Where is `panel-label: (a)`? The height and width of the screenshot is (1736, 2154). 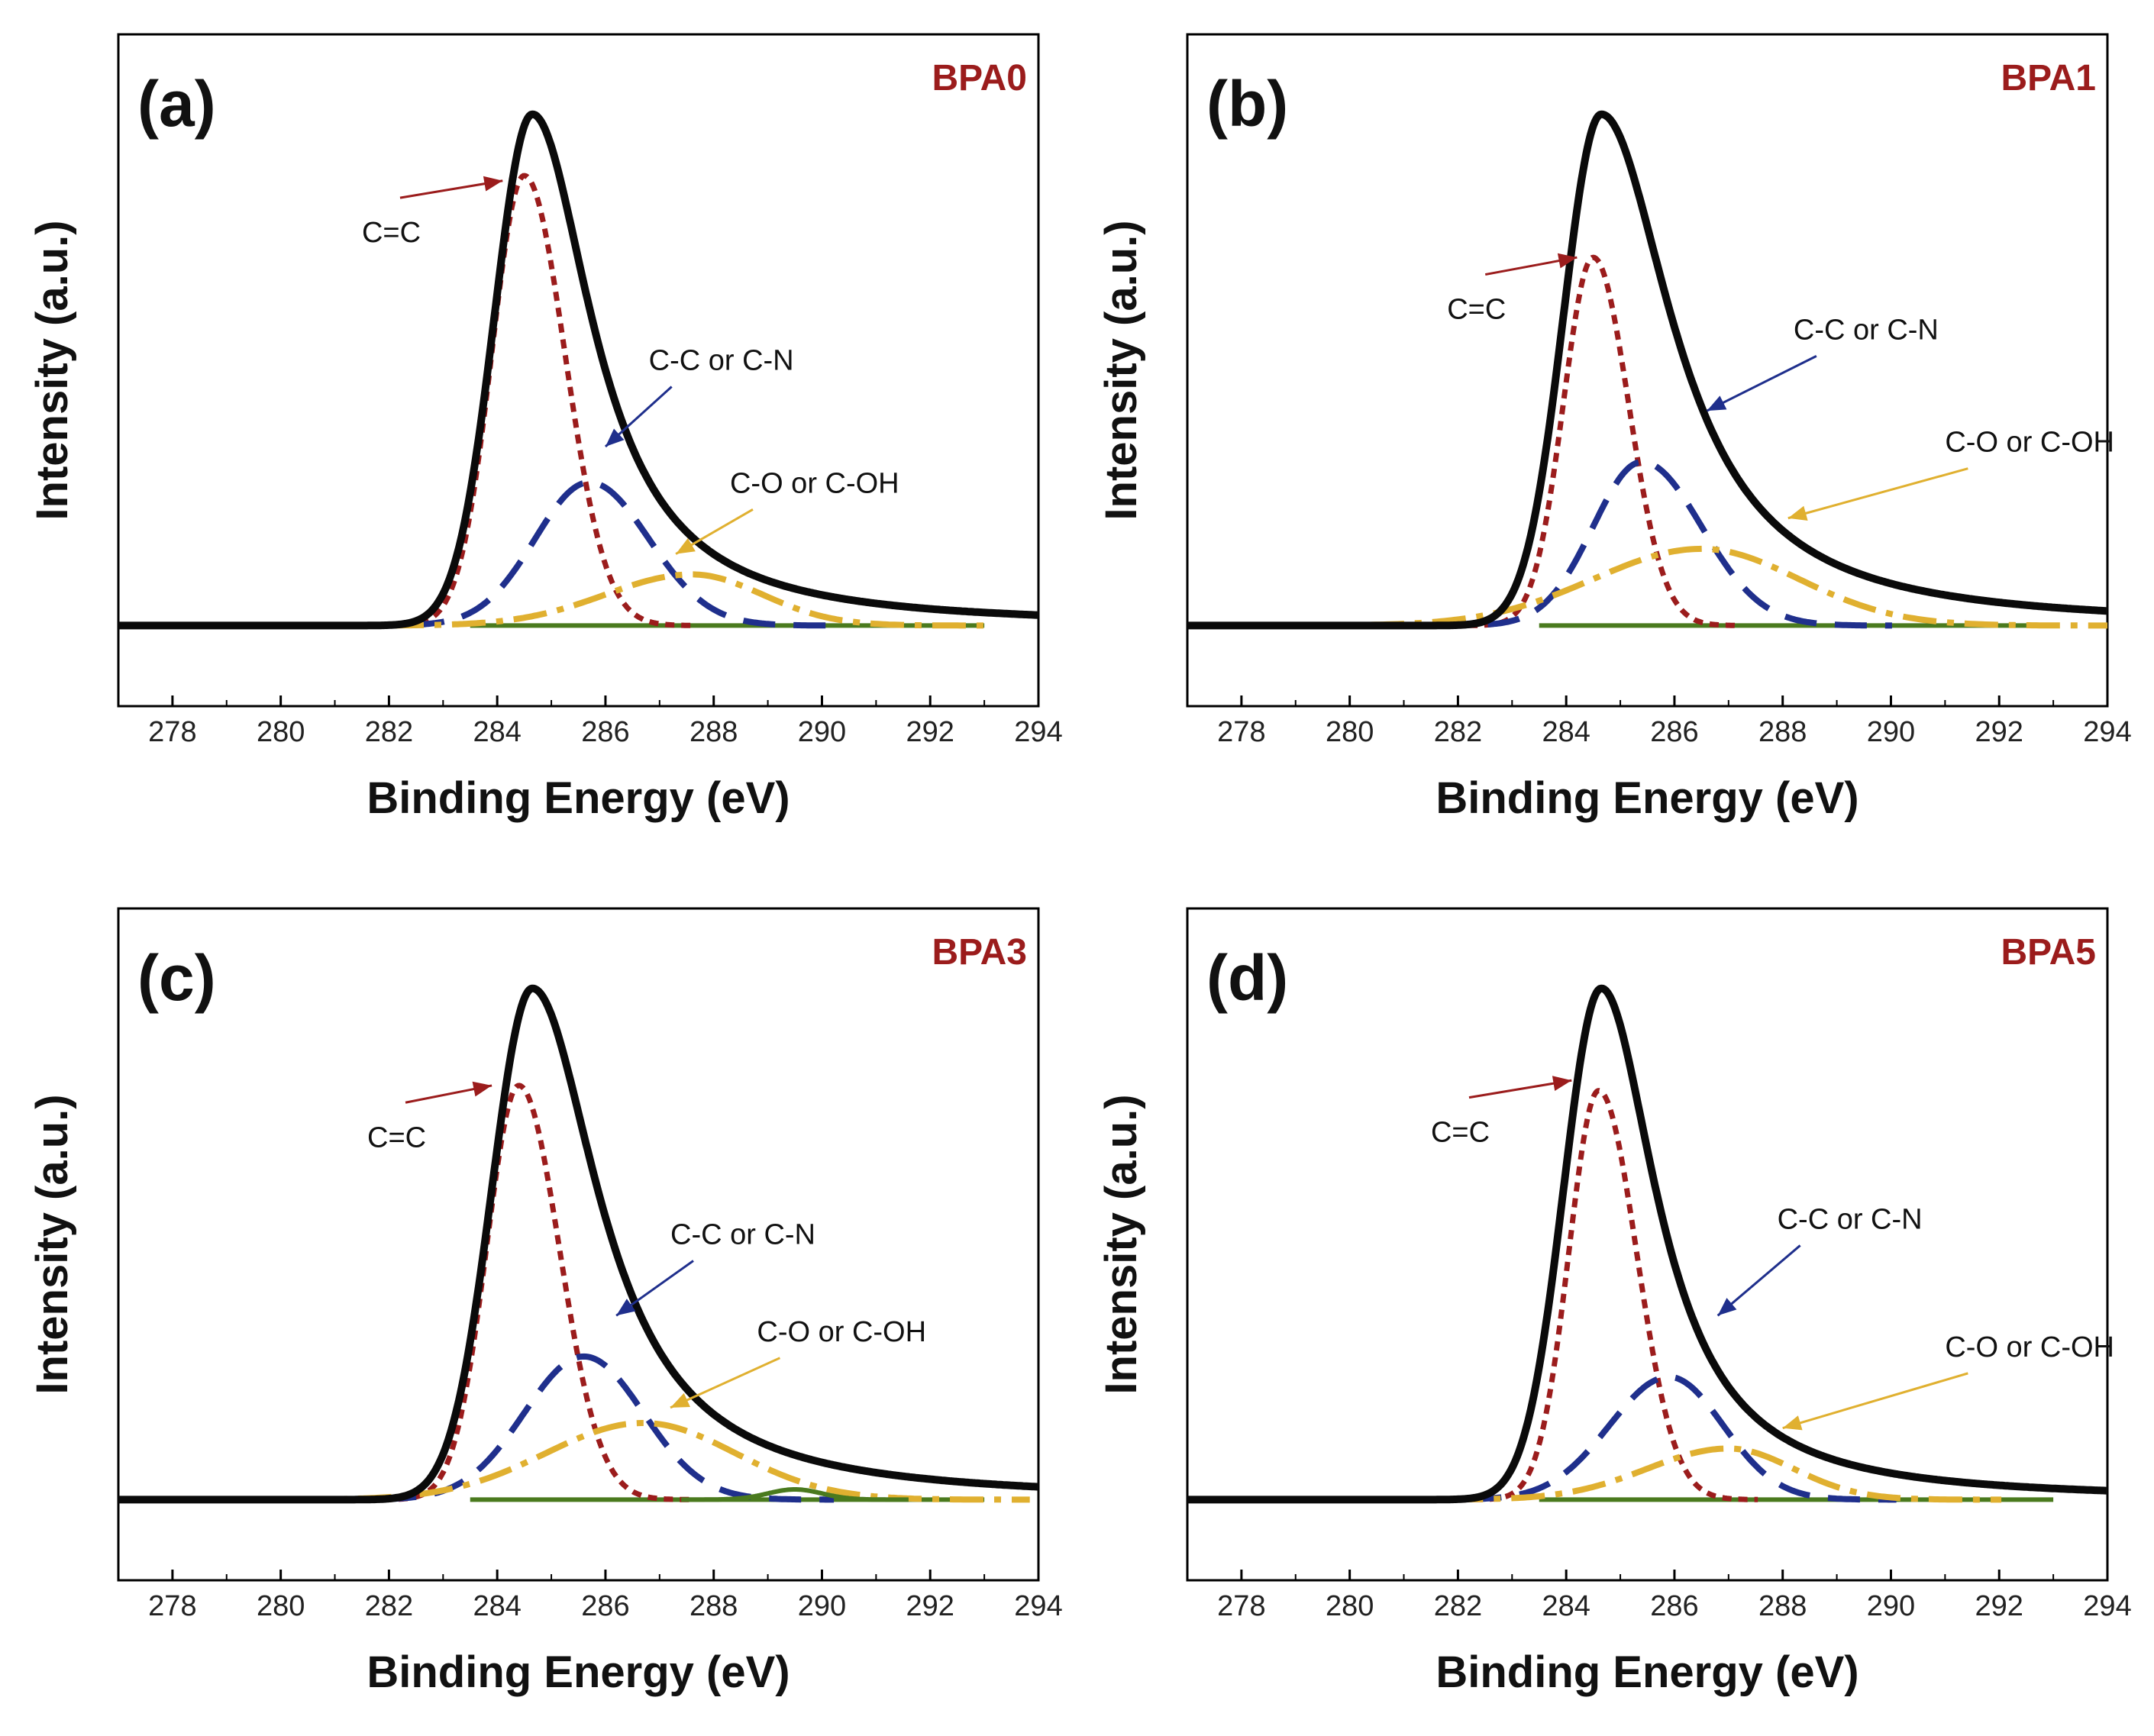
panel-label: (a) is located at coordinates (176, 104).